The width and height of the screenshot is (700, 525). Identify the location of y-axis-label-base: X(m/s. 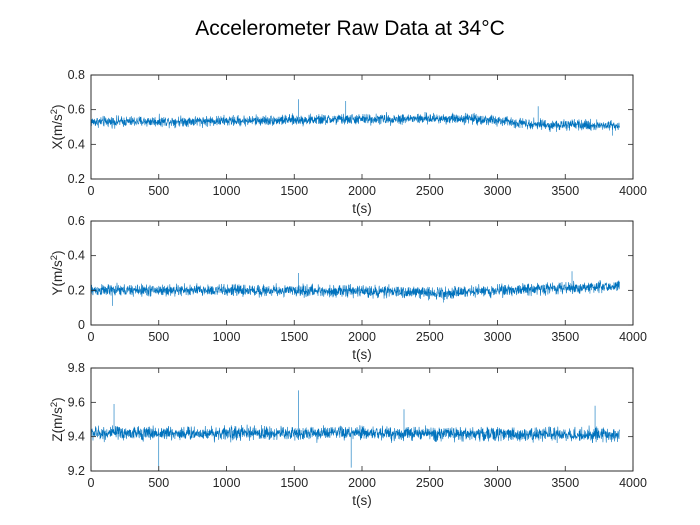
(57, 131).